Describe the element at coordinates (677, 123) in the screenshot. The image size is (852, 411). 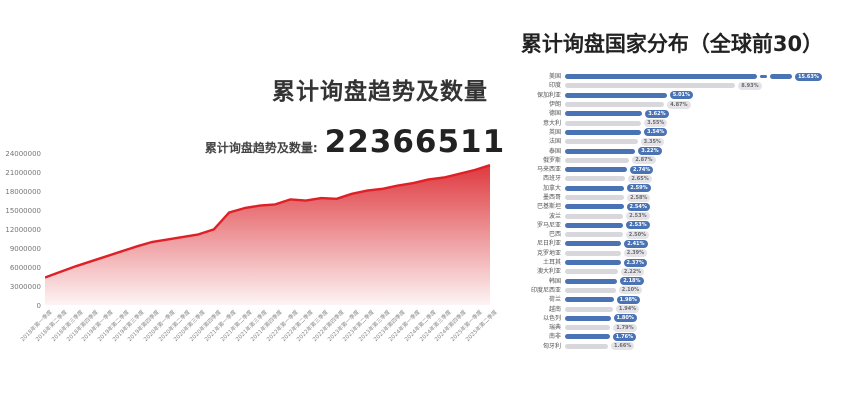
I see `bar-row: 意大利 3.55%` at that location.